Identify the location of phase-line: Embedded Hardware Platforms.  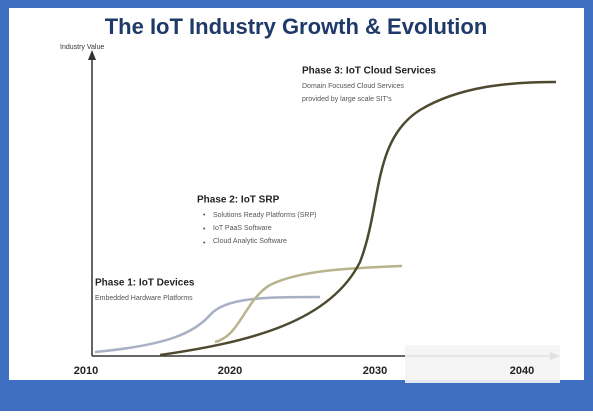
(144, 298).